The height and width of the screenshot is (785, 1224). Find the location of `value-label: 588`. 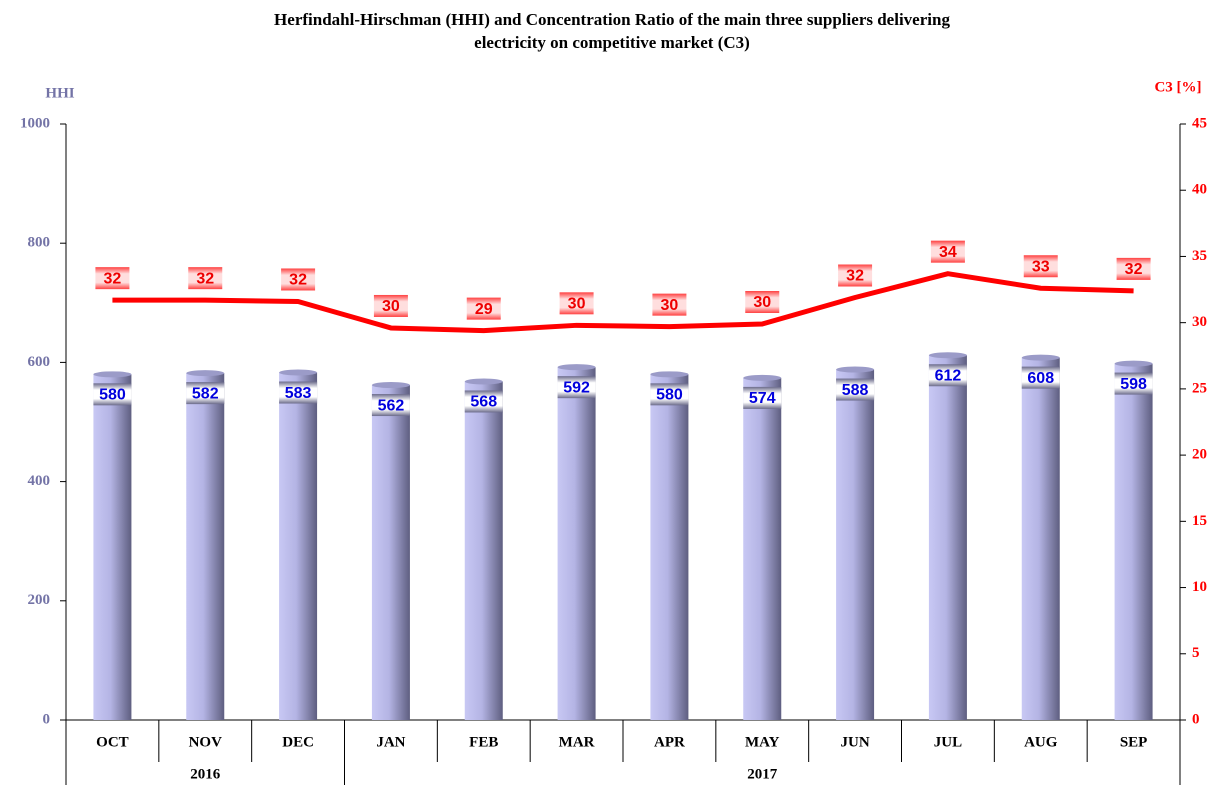

value-label: 588 is located at coordinates (855, 390).